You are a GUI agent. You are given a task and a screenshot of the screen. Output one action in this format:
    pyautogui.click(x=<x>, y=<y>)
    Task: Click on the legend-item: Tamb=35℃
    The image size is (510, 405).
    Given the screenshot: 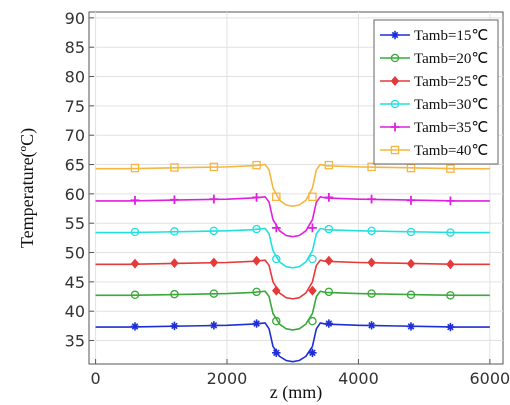 What is the action you would take?
    pyautogui.click(x=434, y=128)
    